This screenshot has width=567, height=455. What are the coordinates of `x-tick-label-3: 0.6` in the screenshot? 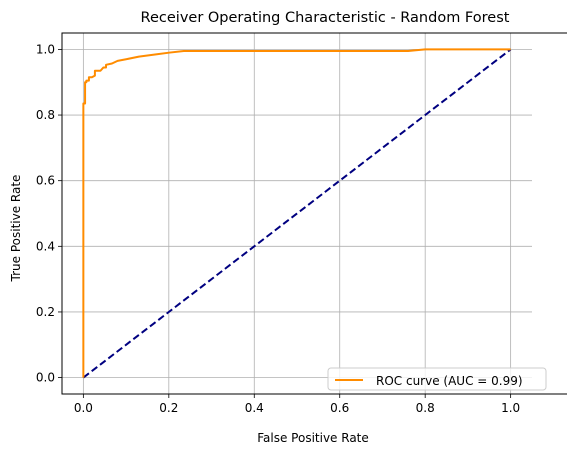 It's located at (339, 408).